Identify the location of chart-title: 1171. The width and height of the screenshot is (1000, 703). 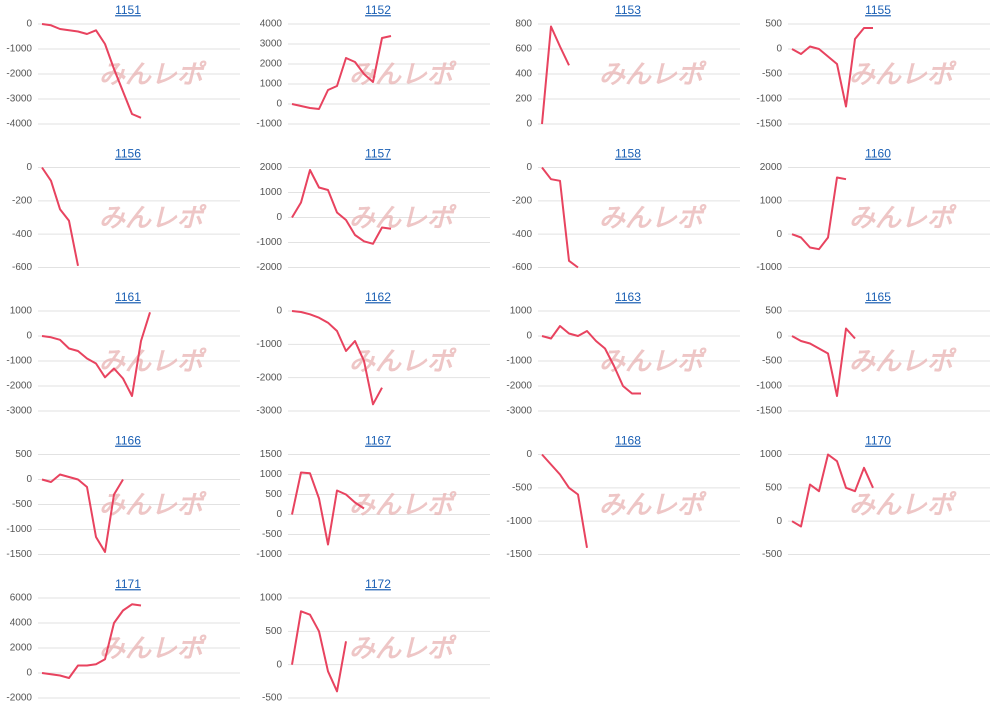
(128, 584).